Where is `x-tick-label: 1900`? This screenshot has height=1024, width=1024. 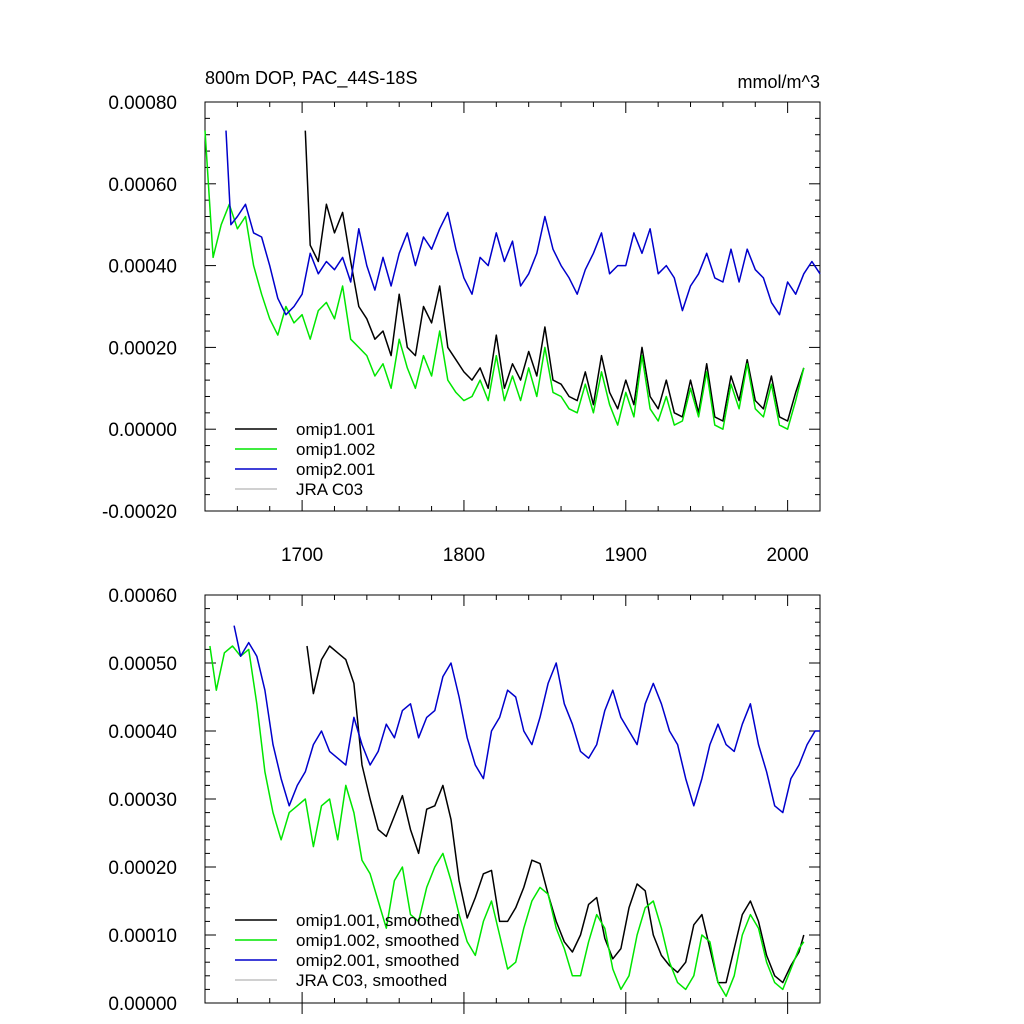 x-tick-label: 1900 is located at coordinates (626, 555).